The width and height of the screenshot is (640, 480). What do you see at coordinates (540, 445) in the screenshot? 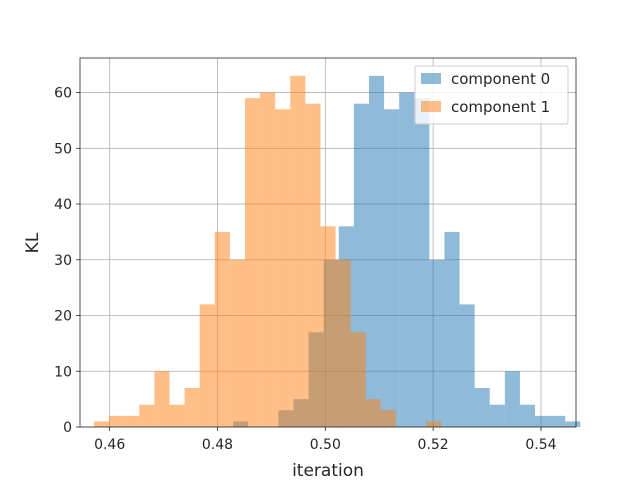
I see `x-tick-label: 0.54` at bounding box center [540, 445].